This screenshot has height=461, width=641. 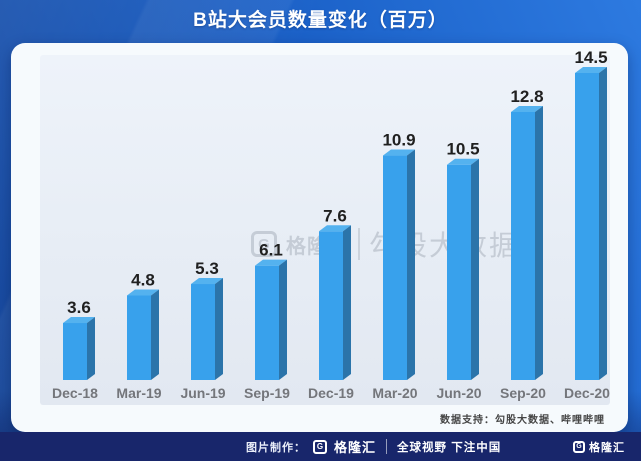 I want to click on footer-slogan: 全球视野 下注中国, so click(x=449, y=447).